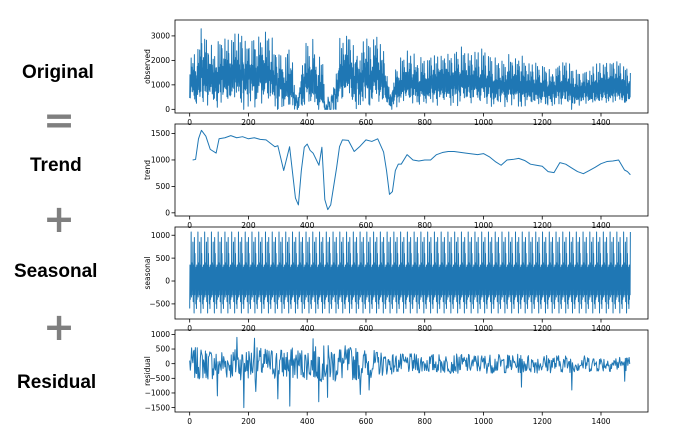  I want to click on y-tick-label: 3000, so click(160, 36).